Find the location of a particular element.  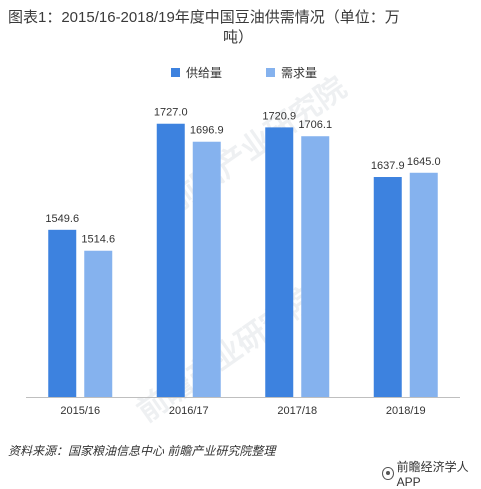

legend-swatch-demand is located at coordinates (270, 72).